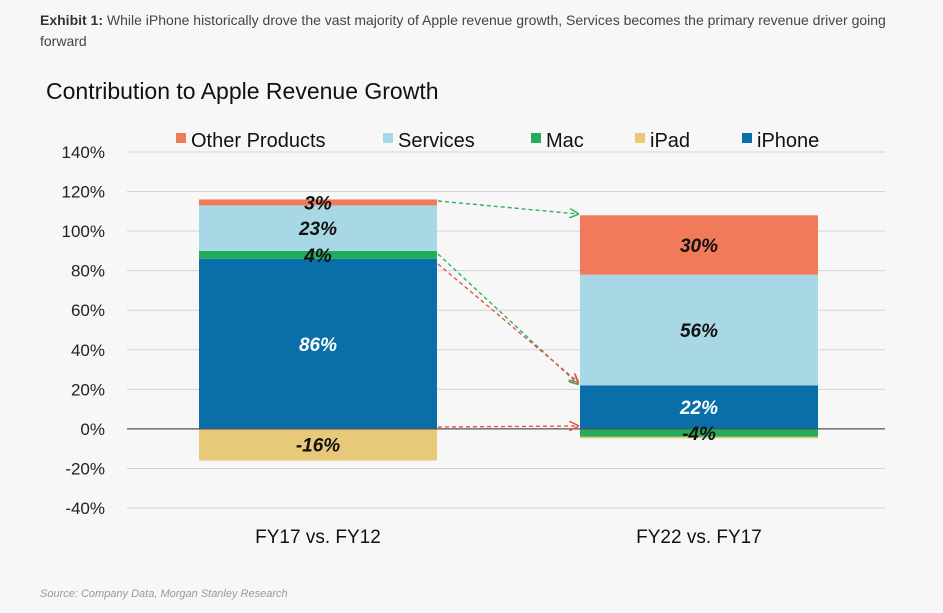 This screenshot has width=943, height=613. I want to click on y-tick-label: 100%, so click(83, 231).